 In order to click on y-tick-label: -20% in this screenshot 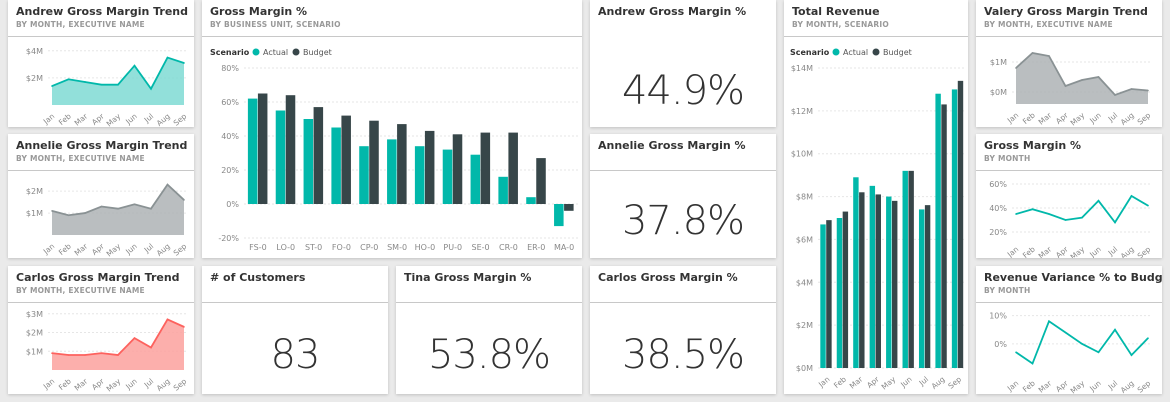, I will do `click(228, 238)`.